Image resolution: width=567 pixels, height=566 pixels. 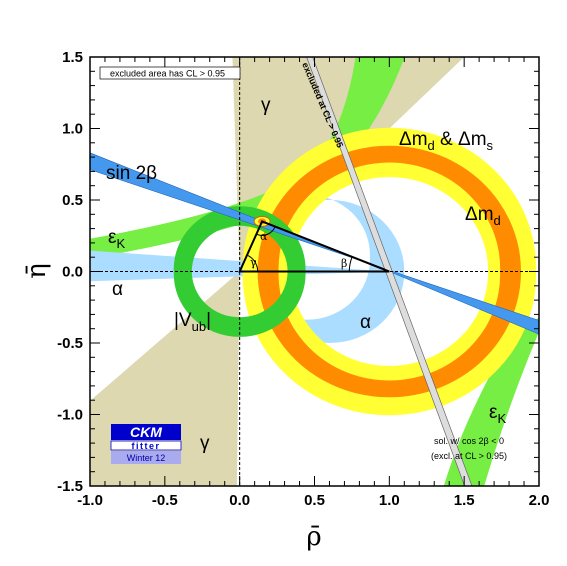 I want to click on triangle-gamma-label: γ, so click(x=253, y=262).